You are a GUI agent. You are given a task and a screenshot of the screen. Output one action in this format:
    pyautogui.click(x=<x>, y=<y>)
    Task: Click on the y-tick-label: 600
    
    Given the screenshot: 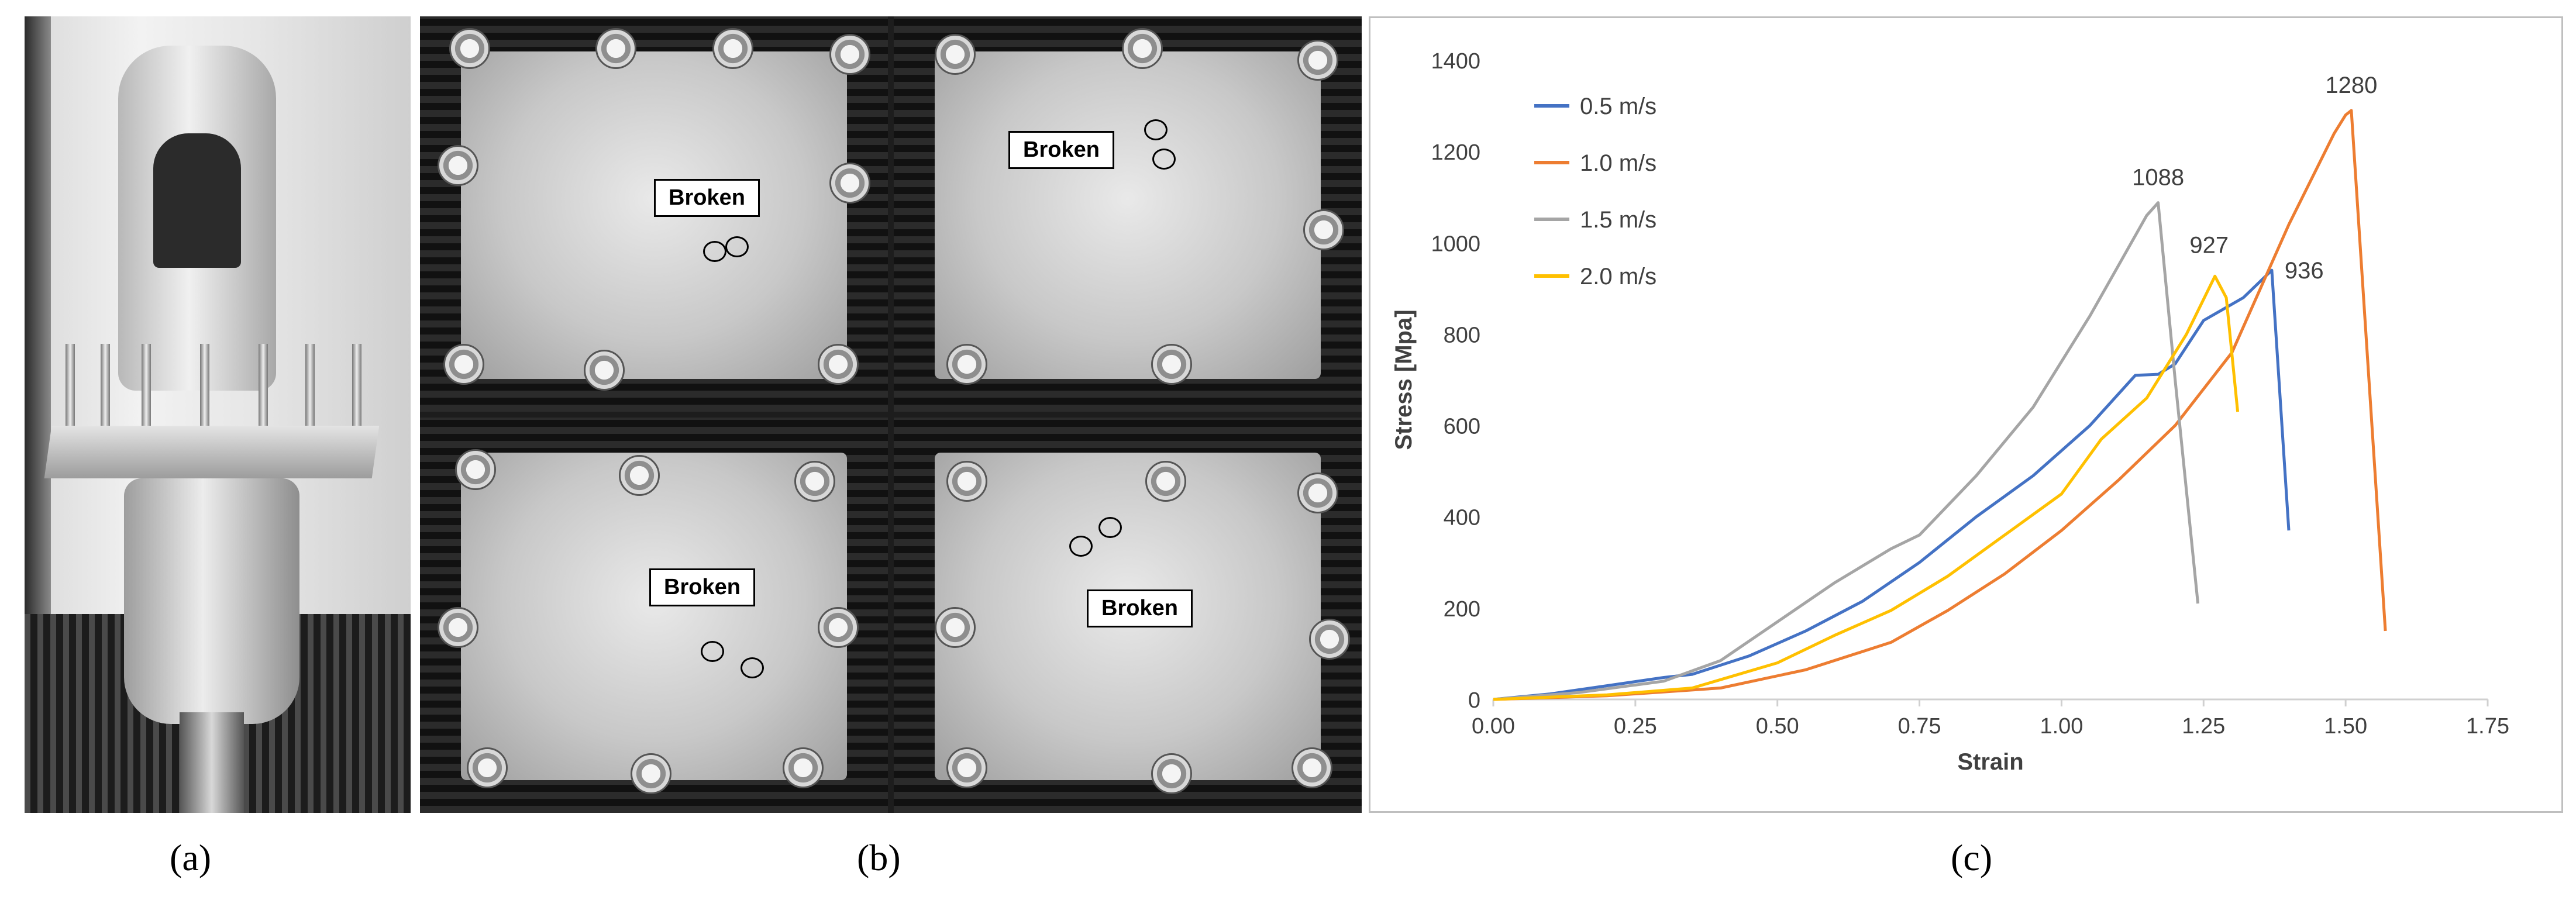 What is the action you would take?
    pyautogui.click(x=1462, y=427)
    